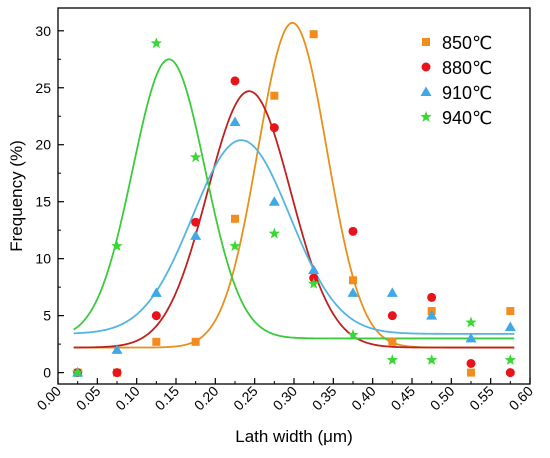 The width and height of the screenshot is (550, 458). What do you see at coordinates (467, 118) in the screenshot?
I see `legend-label: 940℃` at bounding box center [467, 118].